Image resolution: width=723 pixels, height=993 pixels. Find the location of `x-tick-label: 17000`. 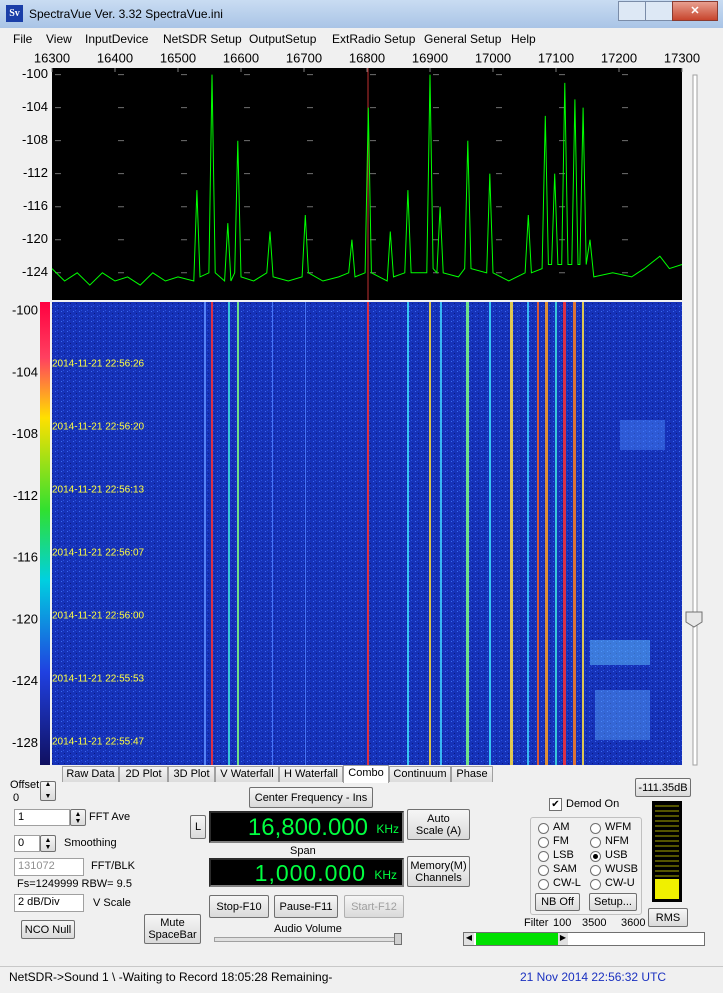

x-tick-label: 17000 is located at coordinates (493, 57).